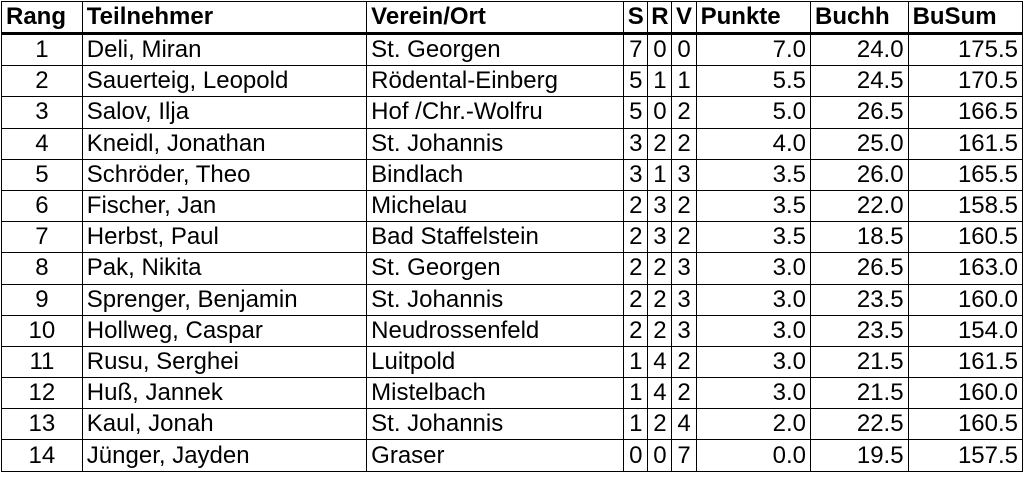  Describe the element at coordinates (965, 330) in the screenshot. I see `cell-busum: 154.0` at that location.